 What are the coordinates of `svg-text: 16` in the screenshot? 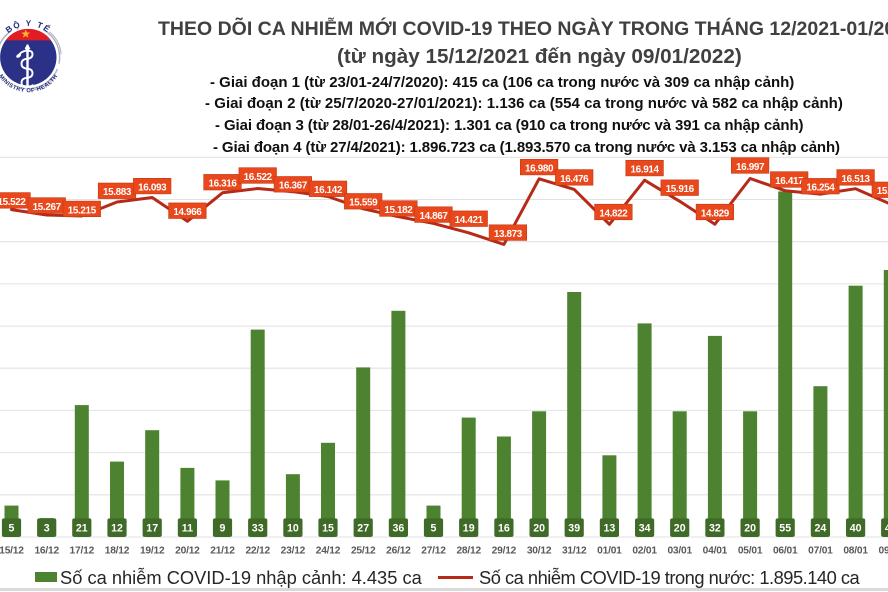 It's located at (504, 529).